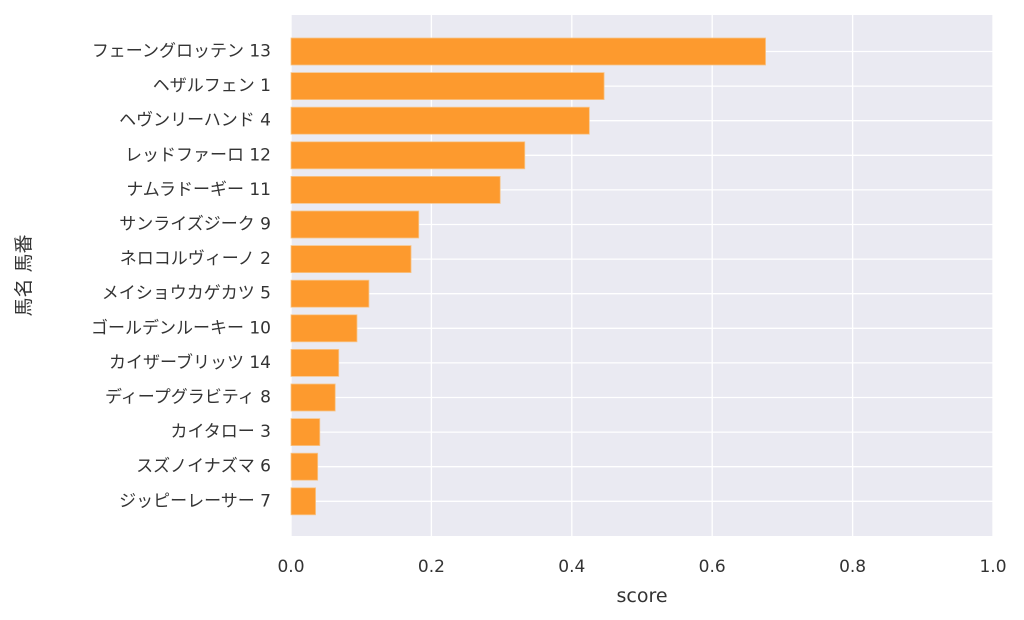 The image size is (1024, 620). I want to click on y-tick-label: スズノイナズマ 6, so click(203, 467).